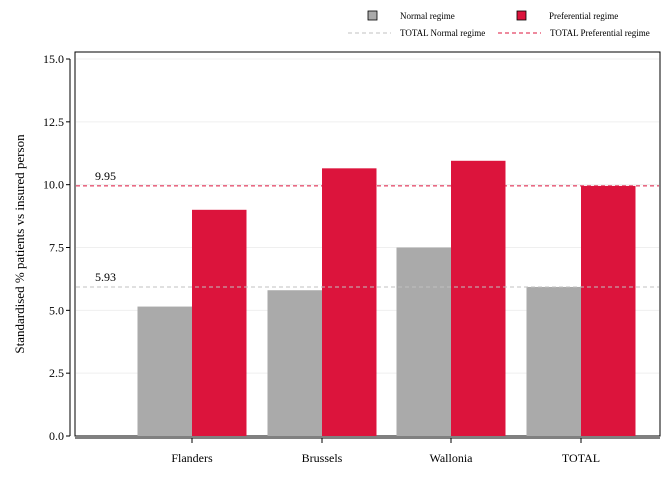 The height and width of the screenshot is (480, 672). What do you see at coordinates (608, 310) in the screenshot?
I see `preferential-regime-bar-total` at bounding box center [608, 310].